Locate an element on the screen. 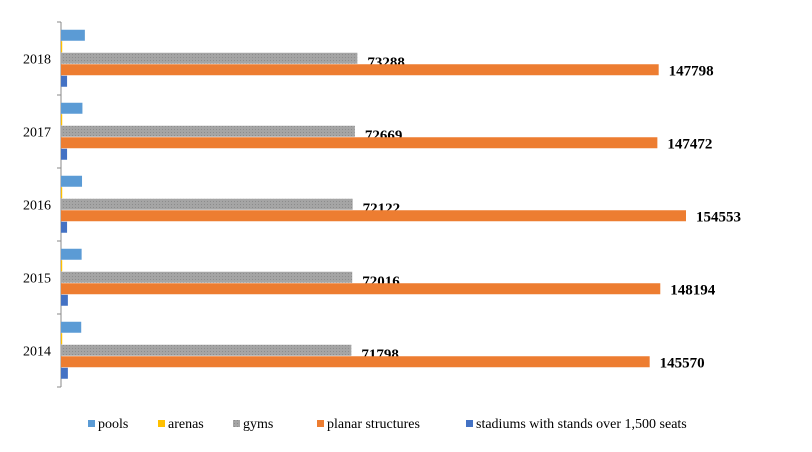 The image size is (812, 452). value-label: 148194 is located at coordinates (693, 290).